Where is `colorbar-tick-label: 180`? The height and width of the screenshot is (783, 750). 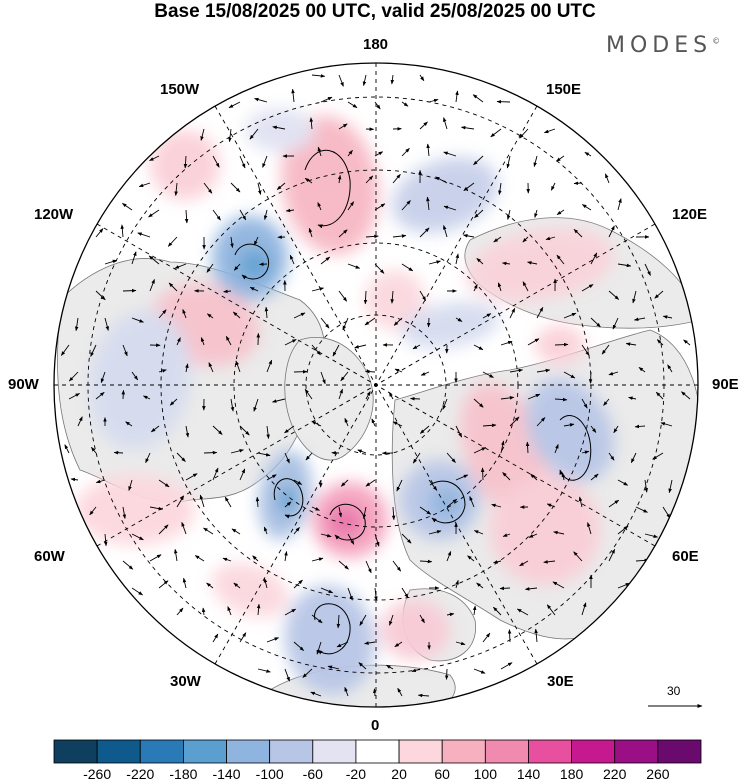
colorbar-tick-label: 180 is located at coordinates (571, 774).